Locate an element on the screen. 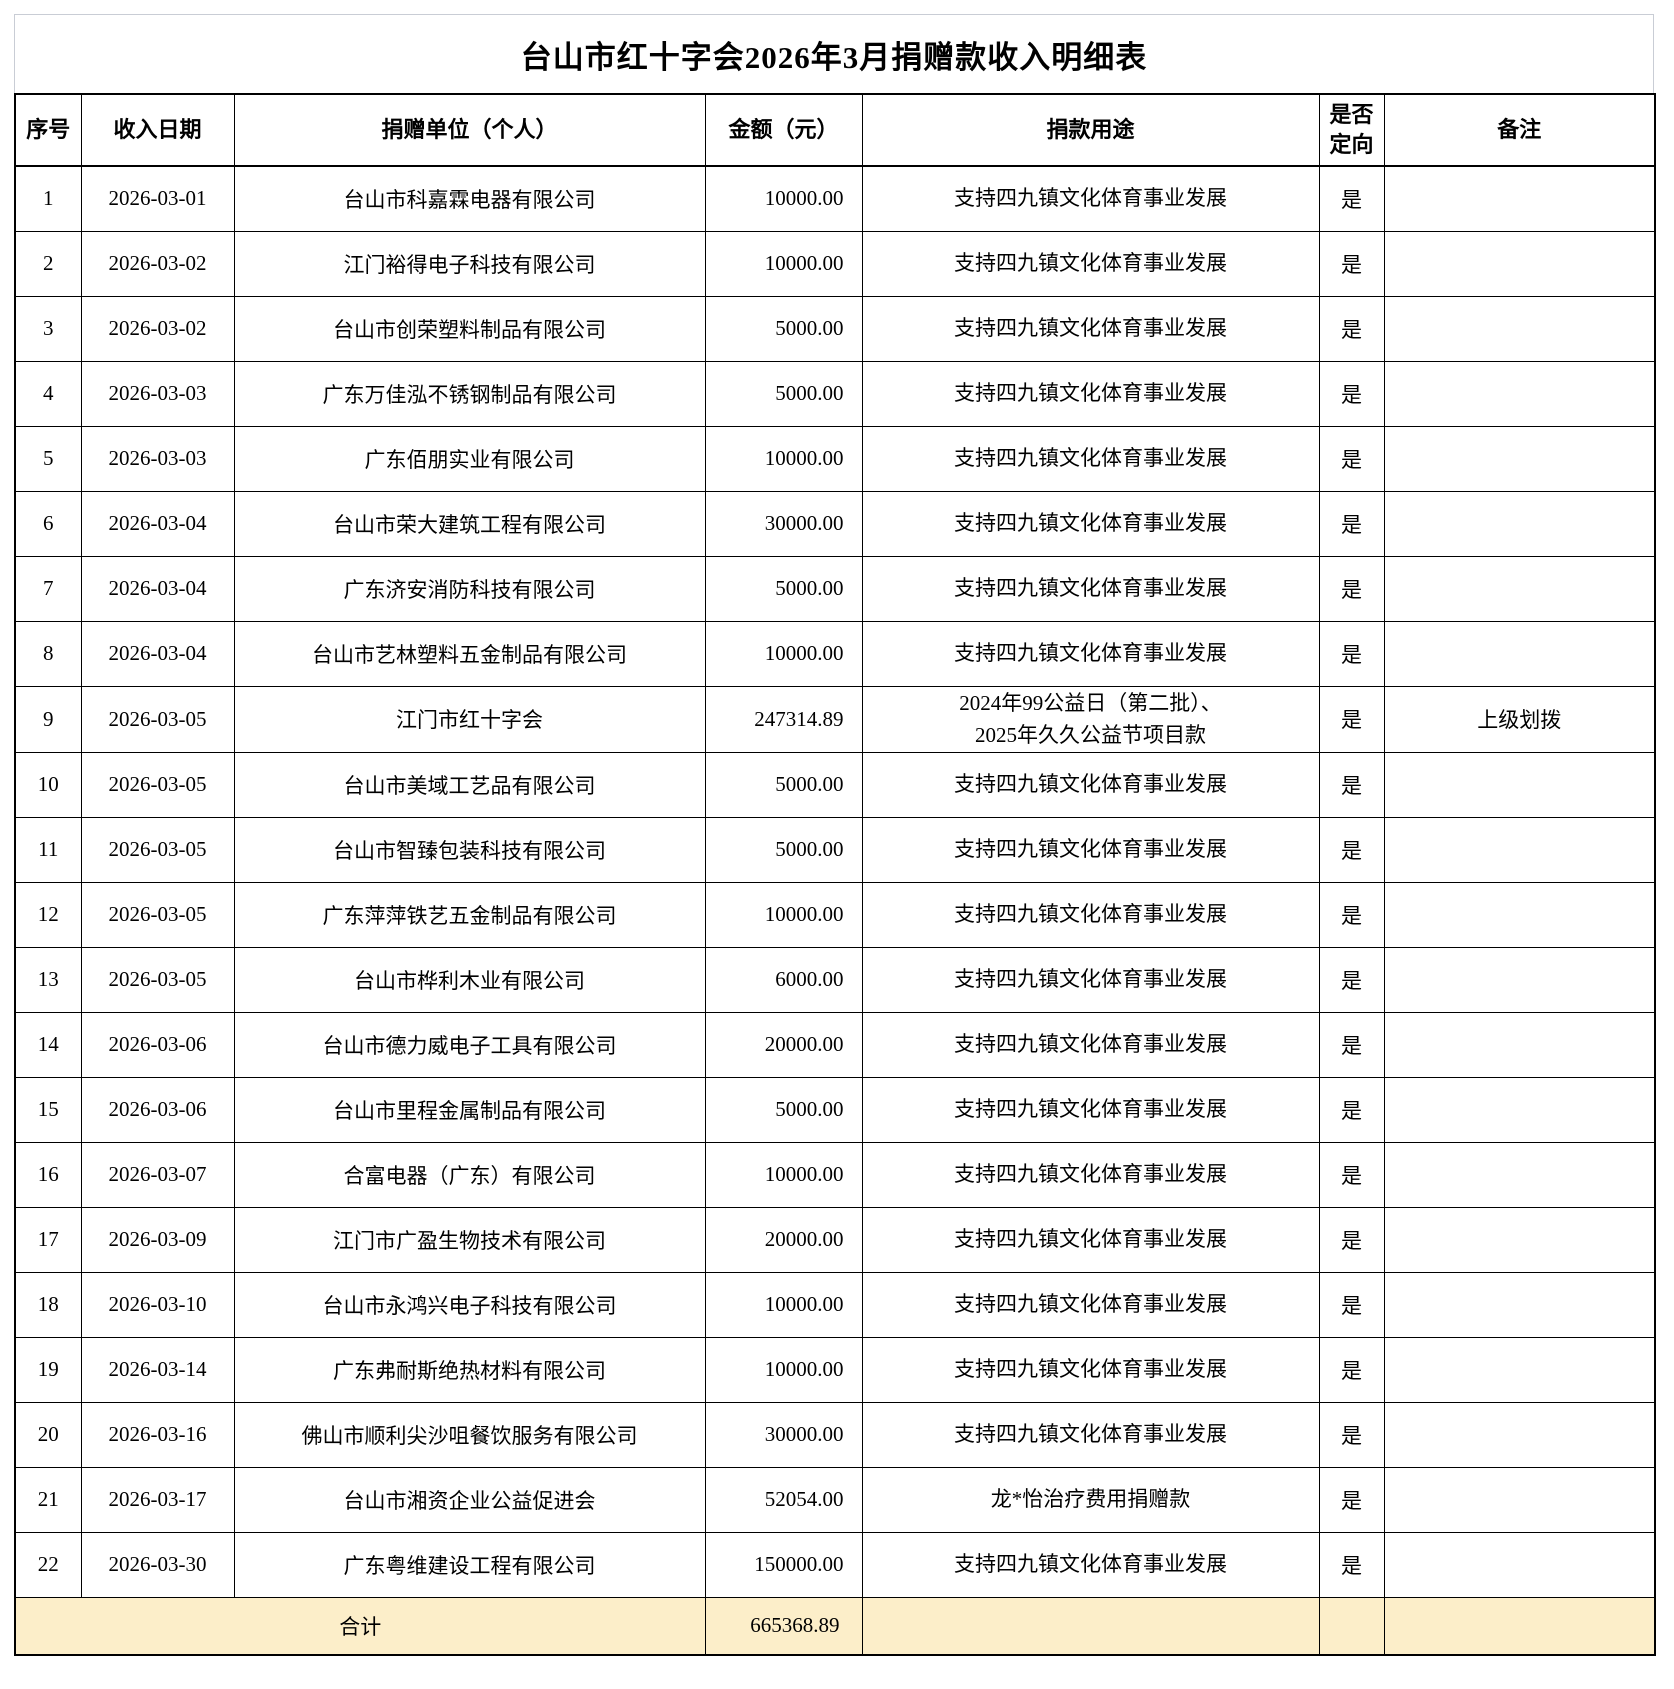 The height and width of the screenshot is (1689, 1674). donor-cell: 广东佰朋实业有限公司 is located at coordinates (469, 458).